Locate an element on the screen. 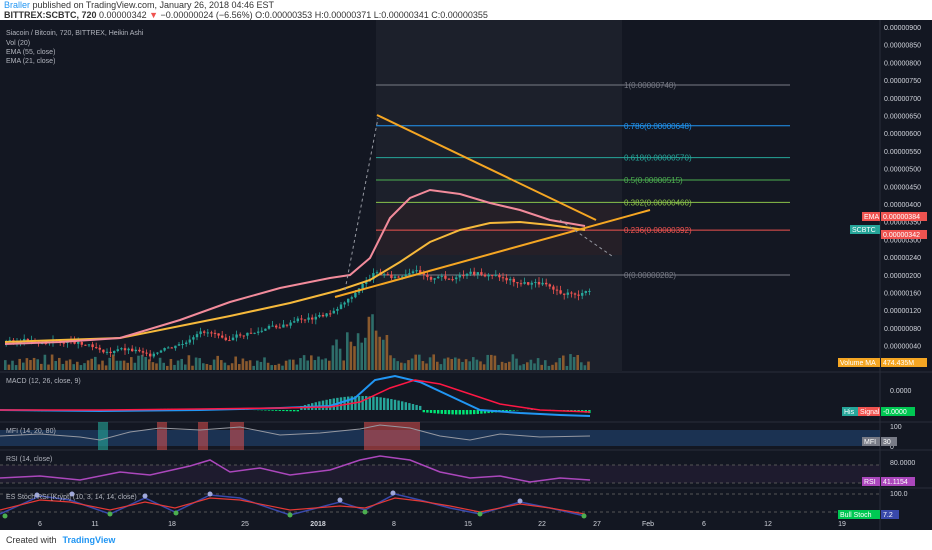 The width and height of the screenshot is (932, 550). price-tick-label: 0.00000450 is located at coordinates (902, 187).